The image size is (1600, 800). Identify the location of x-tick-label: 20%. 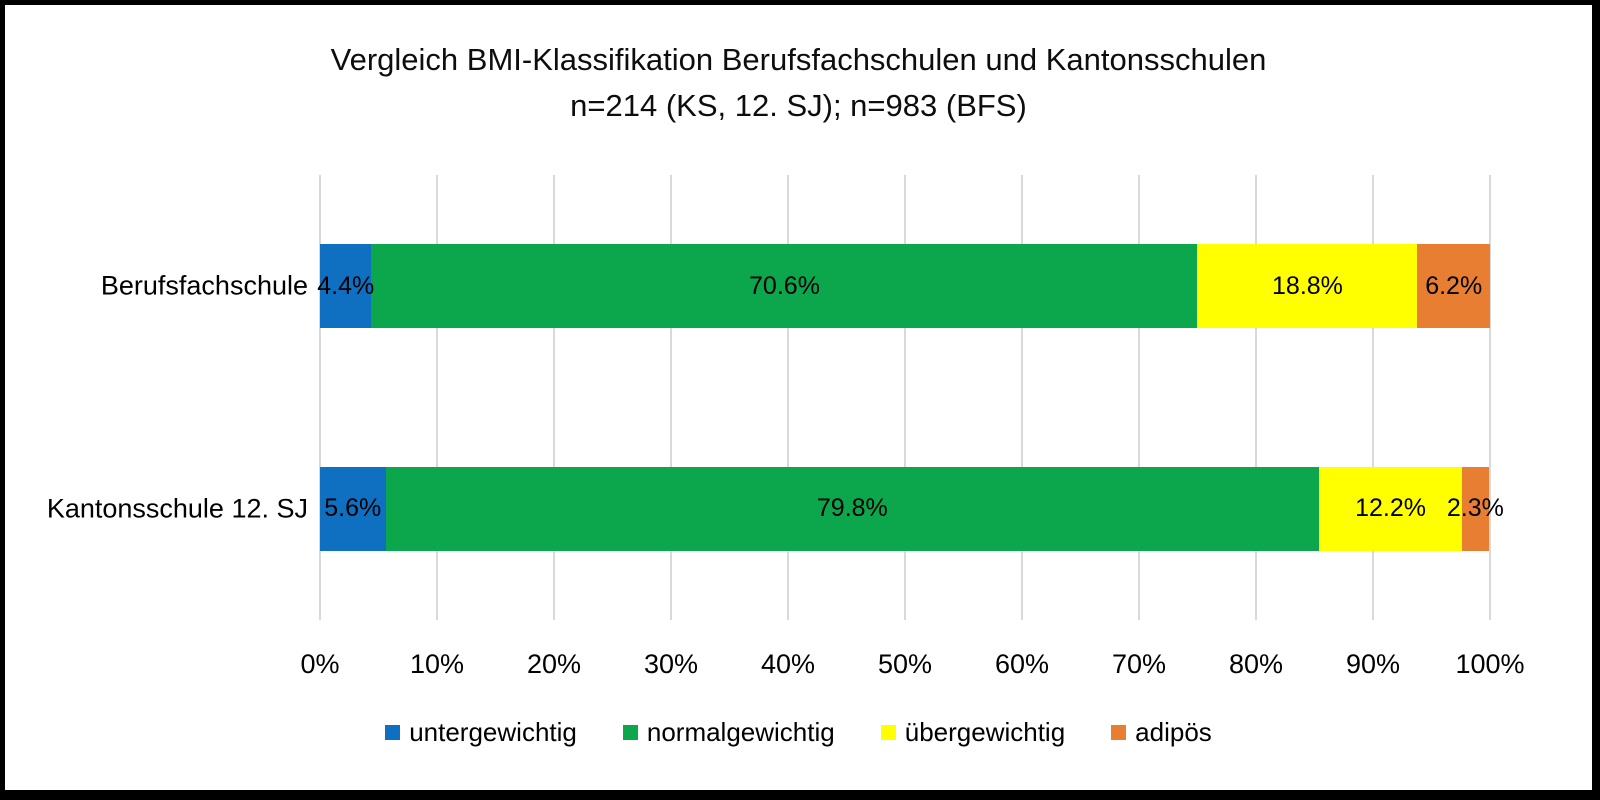
(554, 664).